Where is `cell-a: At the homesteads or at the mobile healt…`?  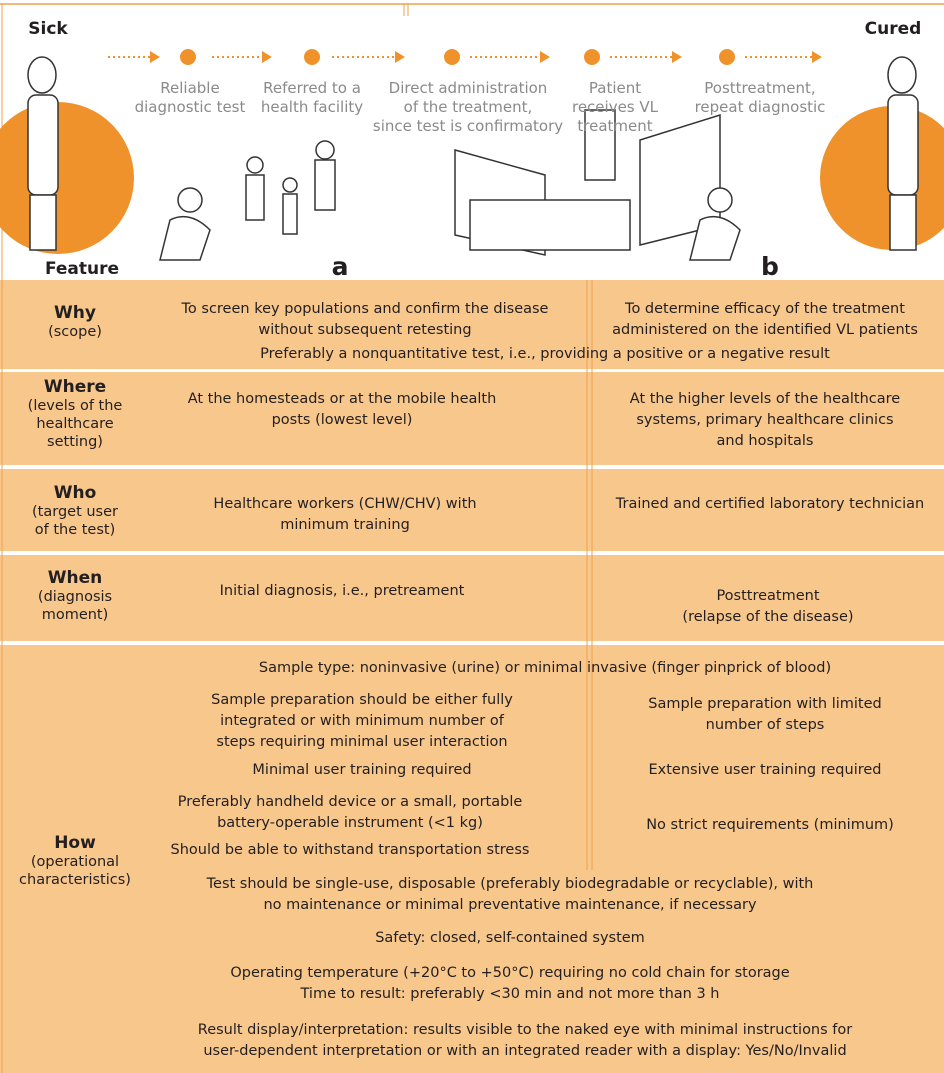
cell-a: At the homesteads or at the mobile healt… is located at coordinates (342, 409).